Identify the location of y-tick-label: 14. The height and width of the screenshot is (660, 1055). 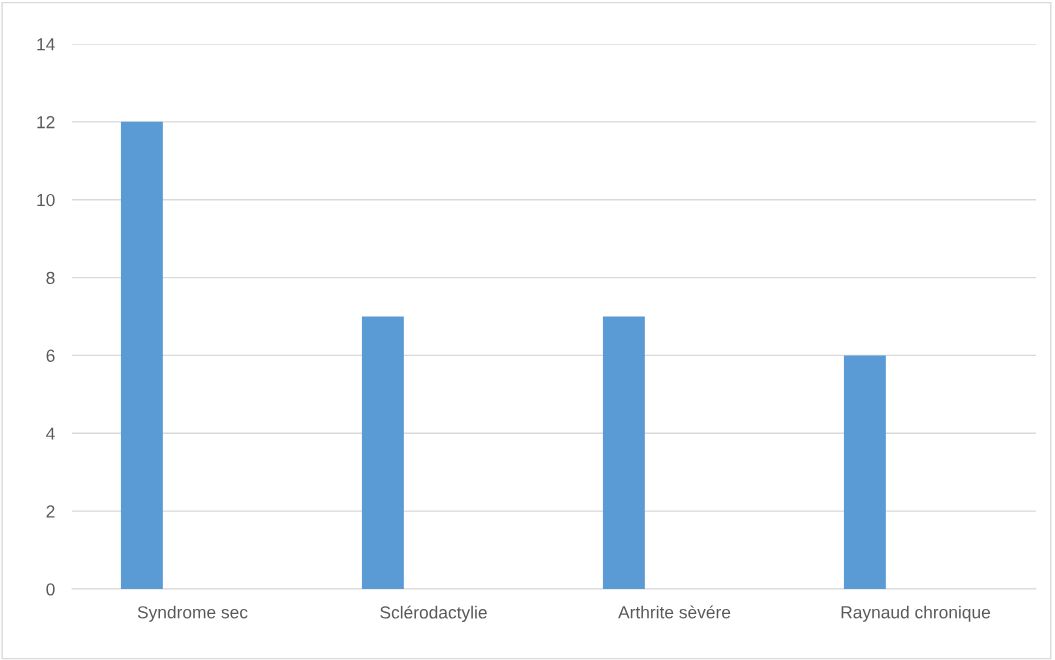
(46, 44).